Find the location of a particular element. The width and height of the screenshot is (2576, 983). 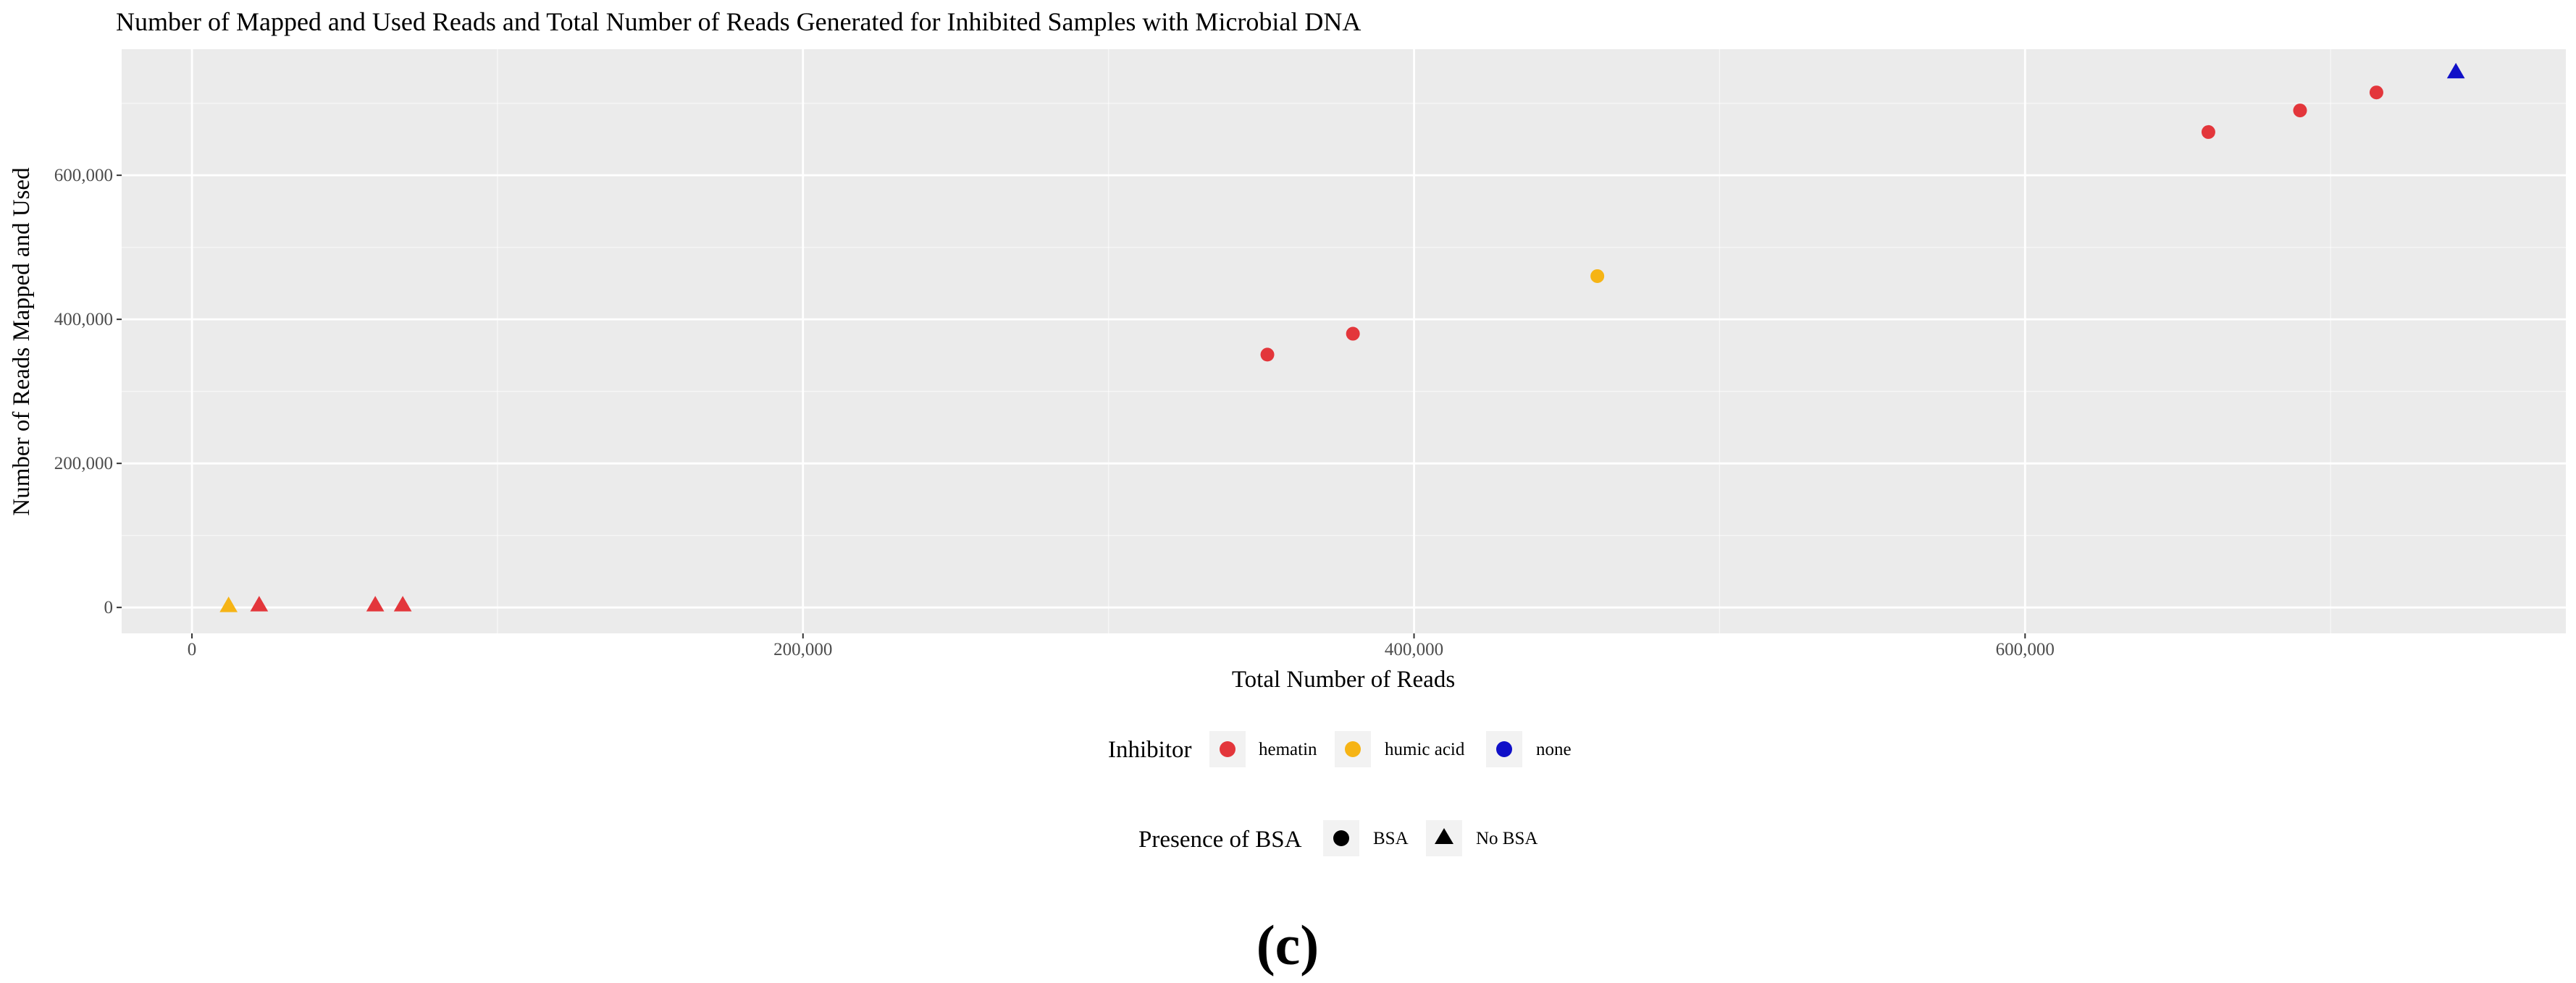

legend-bsa-title: Presence of BSA is located at coordinates (1220, 840).